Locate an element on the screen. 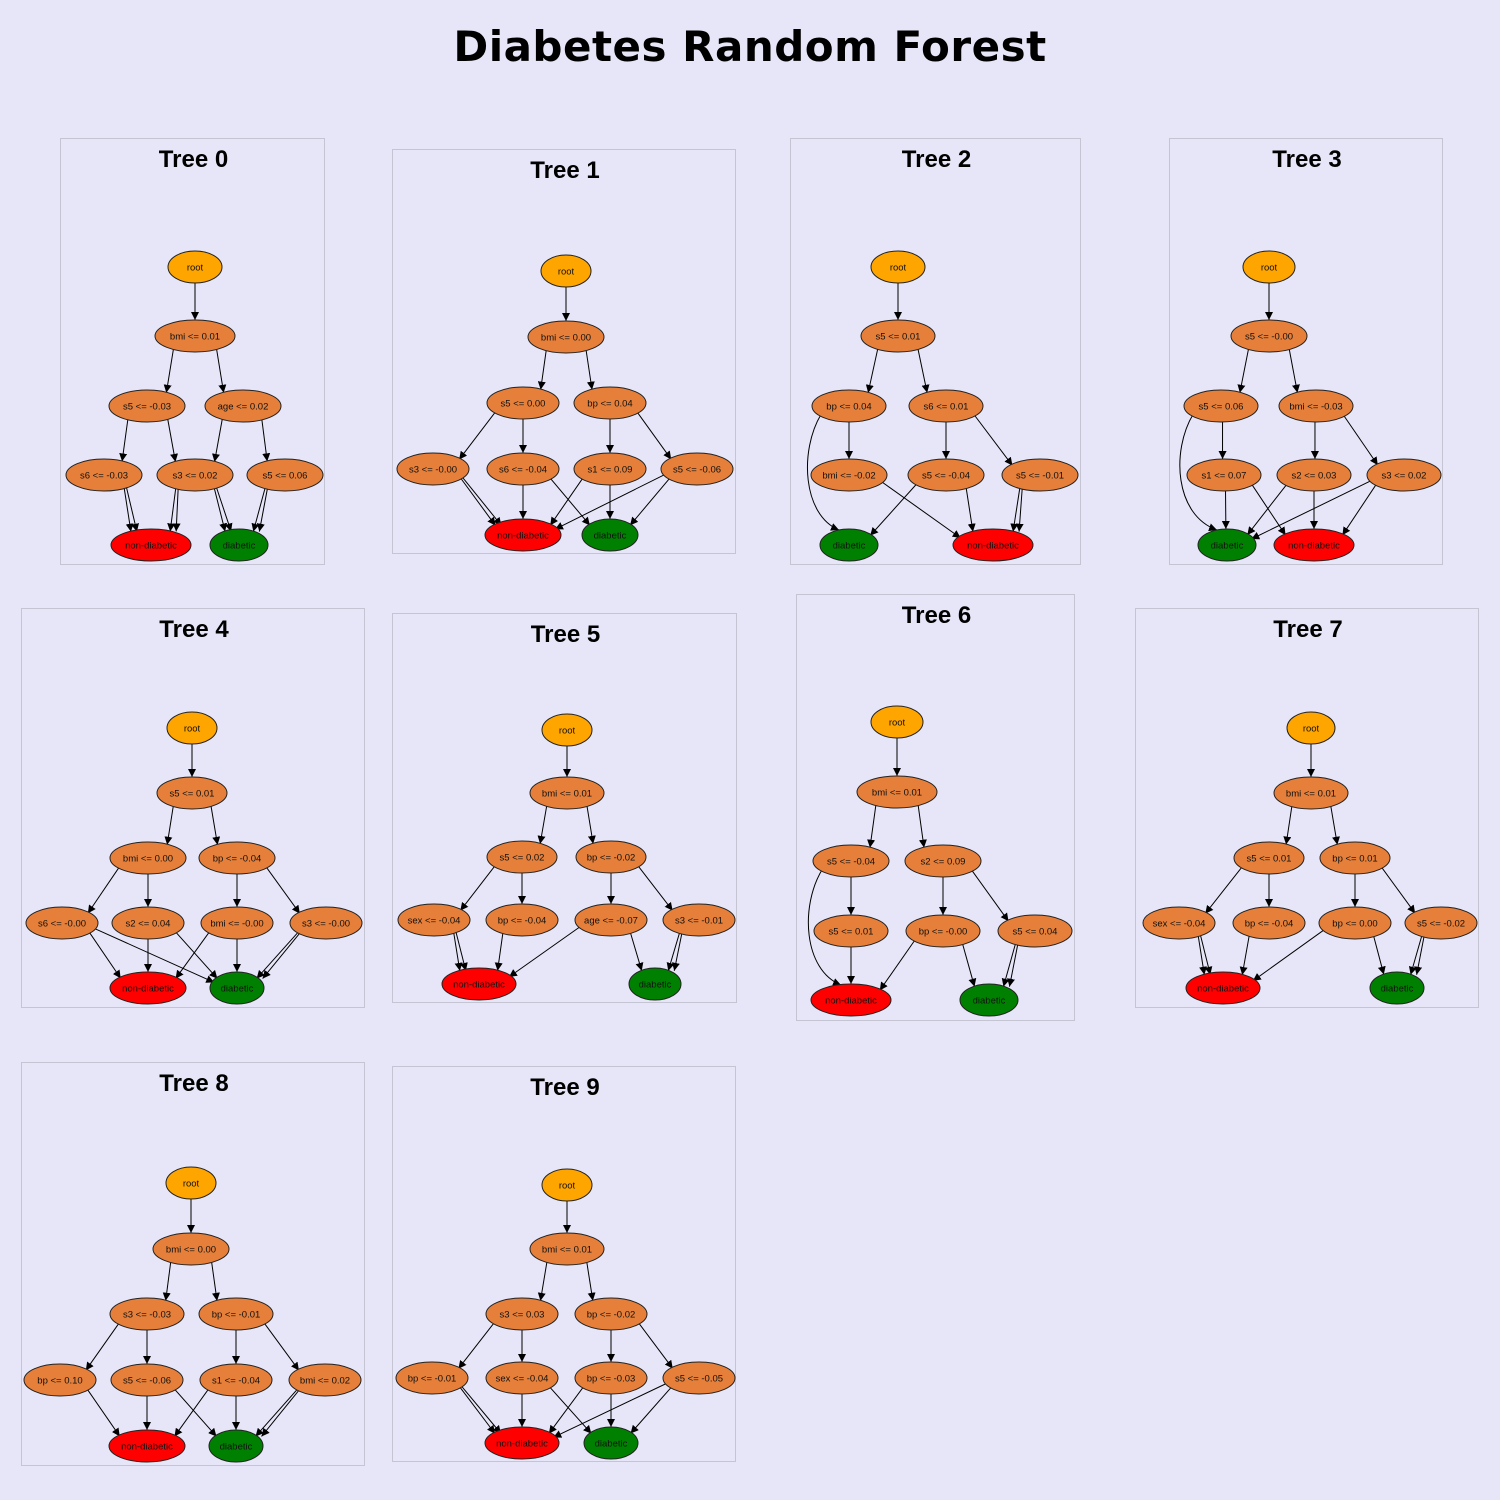  split-node: s6 <= -0.03 is located at coordinates (104, 475).